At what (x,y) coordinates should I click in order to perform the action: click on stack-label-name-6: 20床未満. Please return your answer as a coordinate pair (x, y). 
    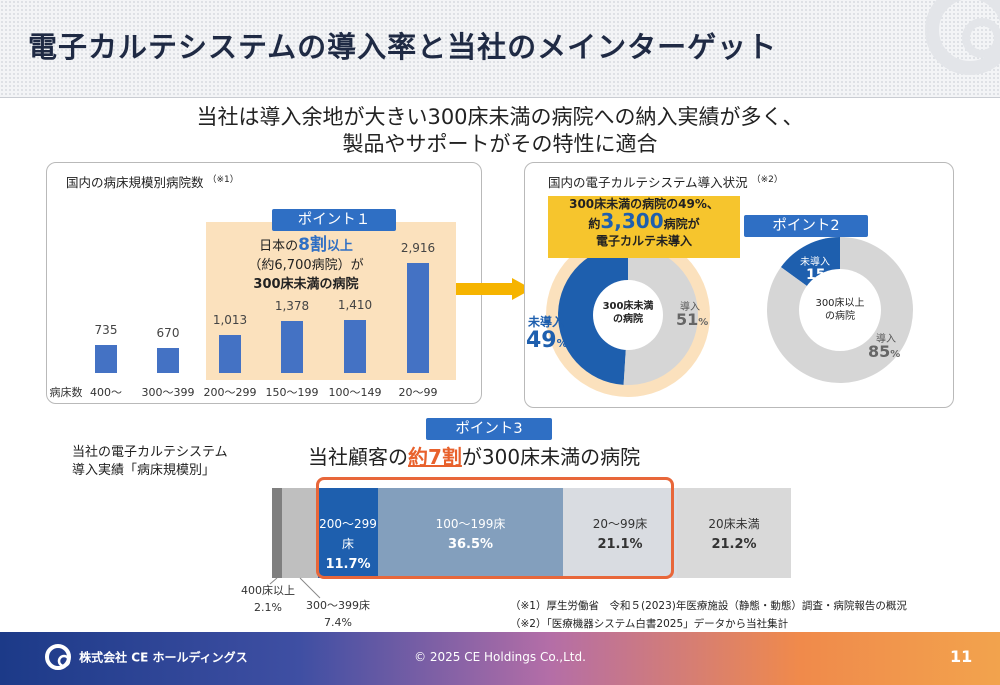
    Looking at the image, I should click on (734, 524).